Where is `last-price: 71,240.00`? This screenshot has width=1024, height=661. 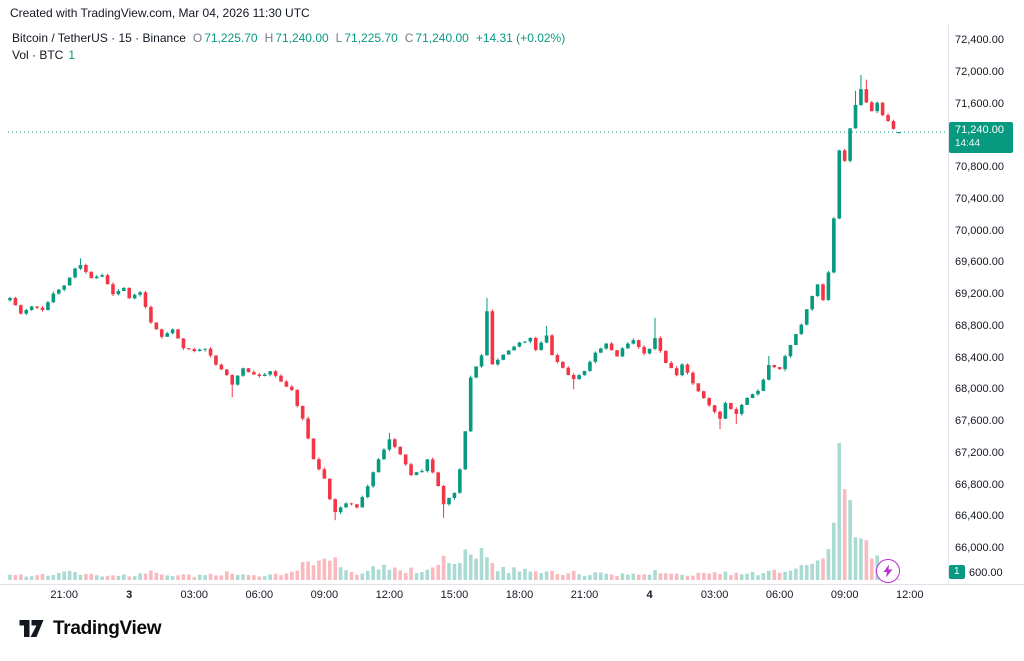
last-price: 71,240.00 is located at coordinates (979, 130).